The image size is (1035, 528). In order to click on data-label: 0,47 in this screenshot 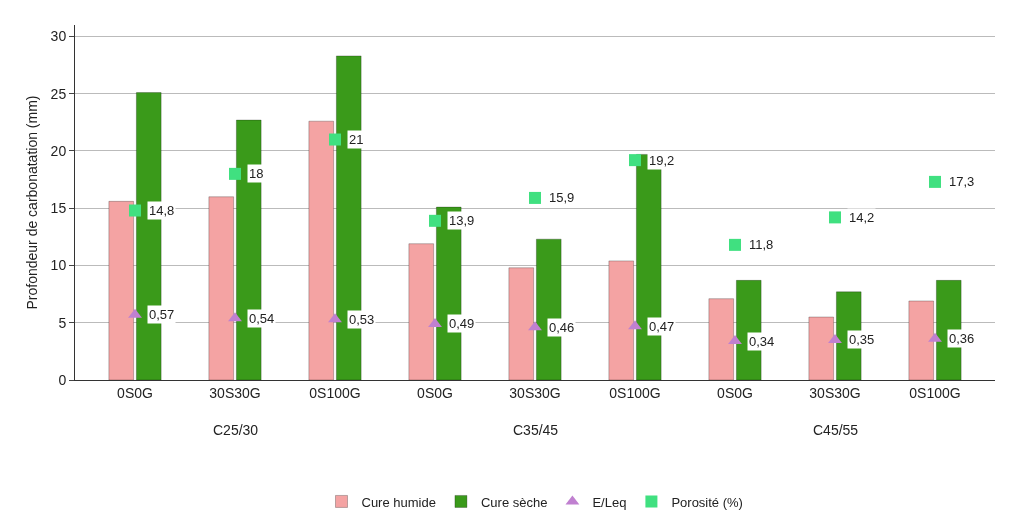, I will do `click(662, 326)`.